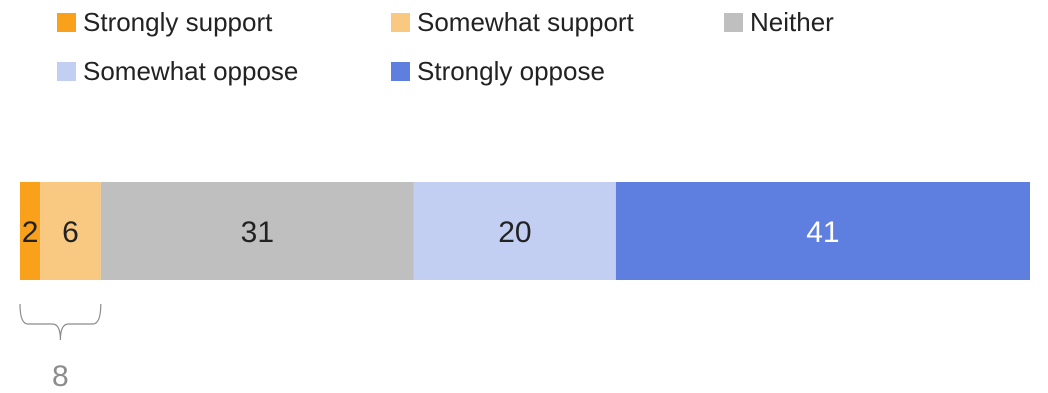 The image size is (1048, 393). I want to click on segment-value-labels: 2 6 31 20 41, so click(431, 232).